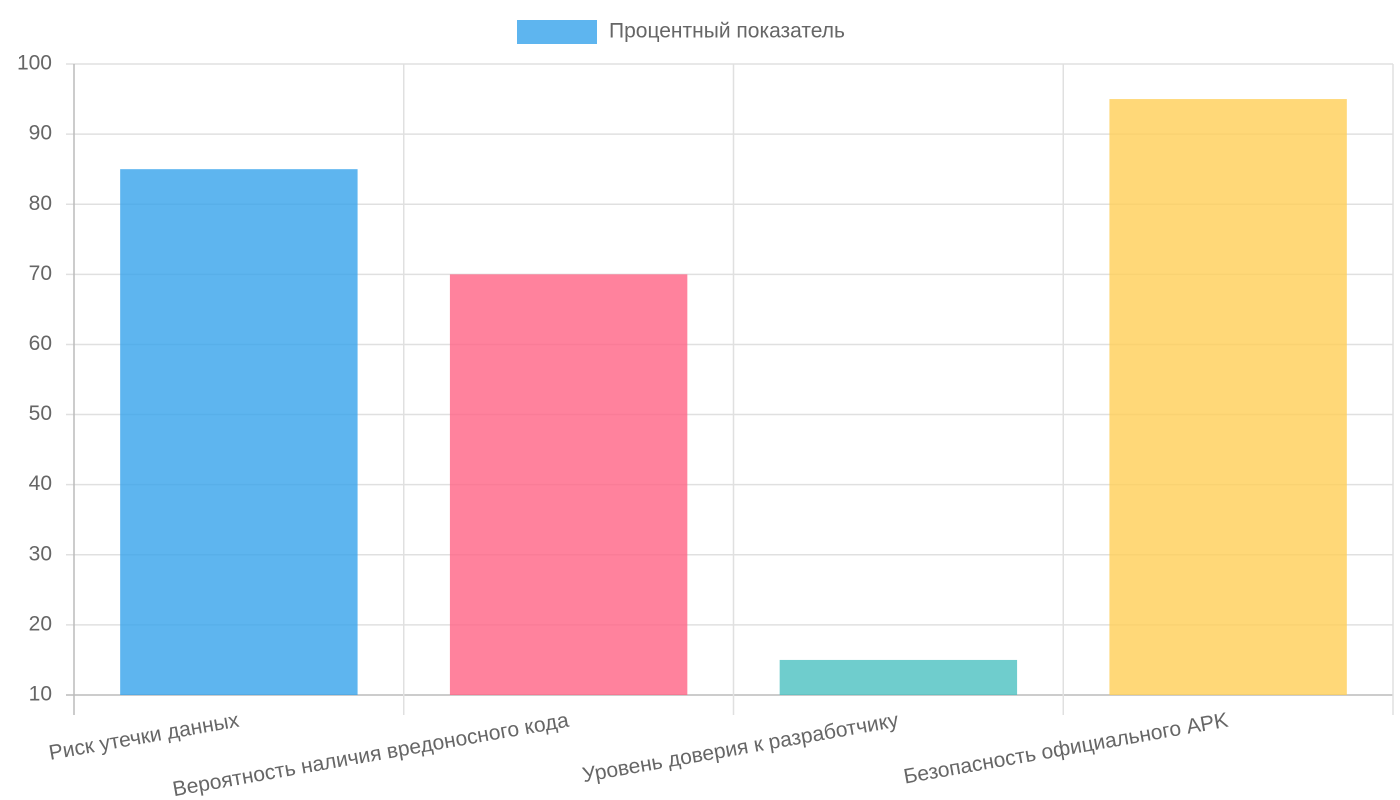  I want to click on y-tick-label: 90, so click(40, 133).